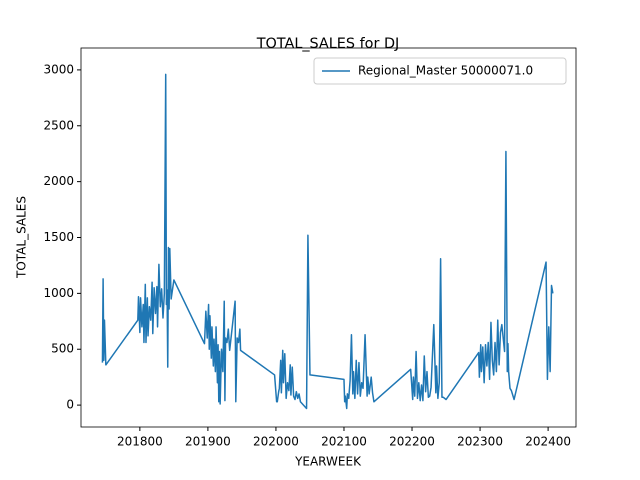 This screenshot has height=480, width=640. Describe the element at coordinates (58, 293) in the screenshot. I see `y-tick-label: 1000` at that location.